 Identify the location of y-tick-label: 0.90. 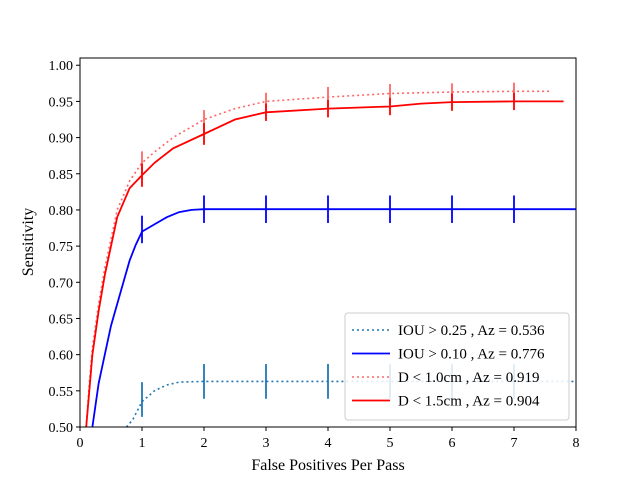
(61, 139).